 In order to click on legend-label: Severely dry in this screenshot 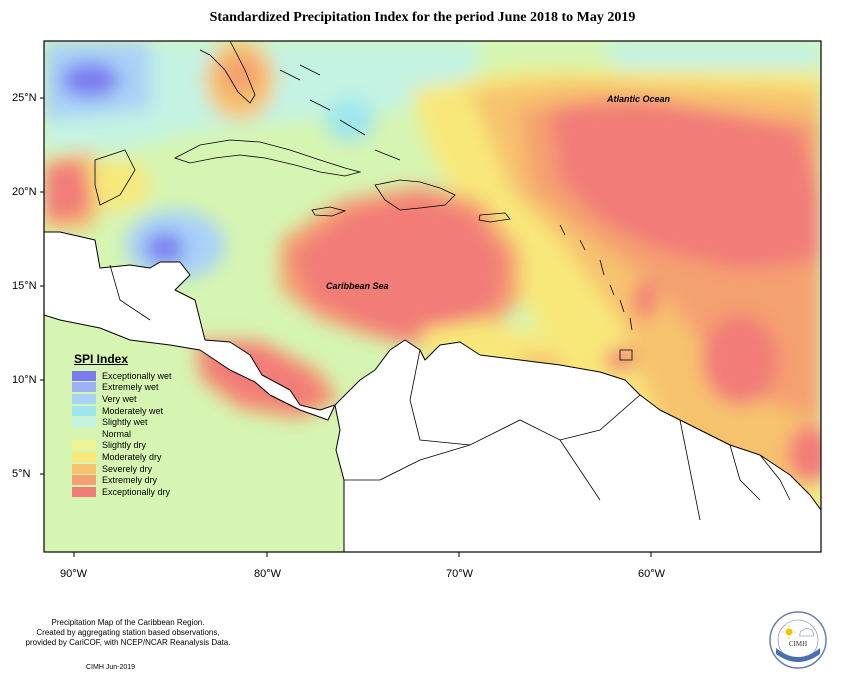, I will do `click(127, 468)`.